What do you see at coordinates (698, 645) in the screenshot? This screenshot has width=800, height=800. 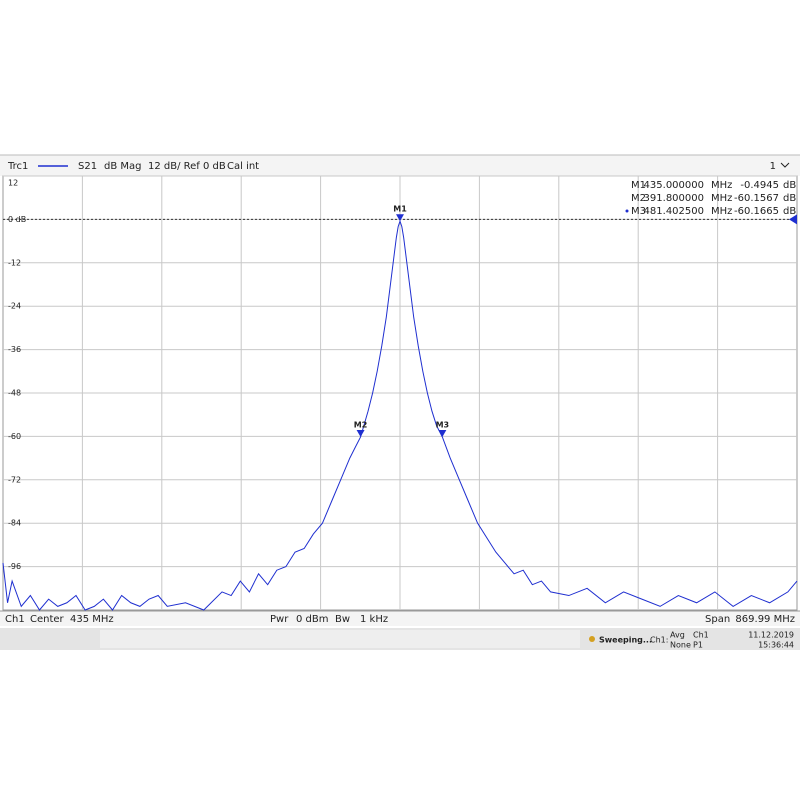 I see `port: P1` at bounding box center [698, 645].